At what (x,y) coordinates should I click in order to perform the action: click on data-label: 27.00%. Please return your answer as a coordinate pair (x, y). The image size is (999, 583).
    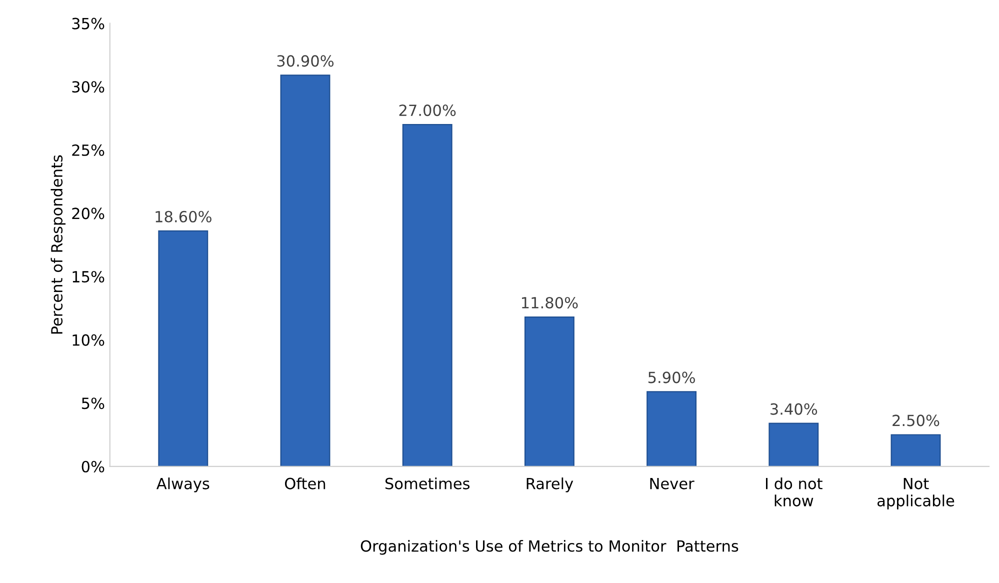
    Looking at the image, I should click on (427, 110).